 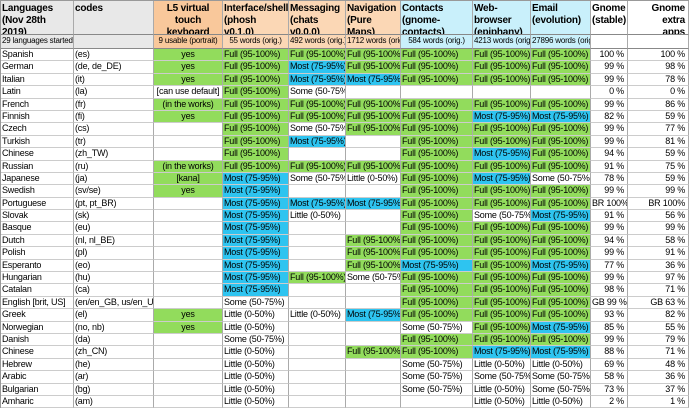 I want to click on table-cell: 94 %, so click(x=609, y=154).